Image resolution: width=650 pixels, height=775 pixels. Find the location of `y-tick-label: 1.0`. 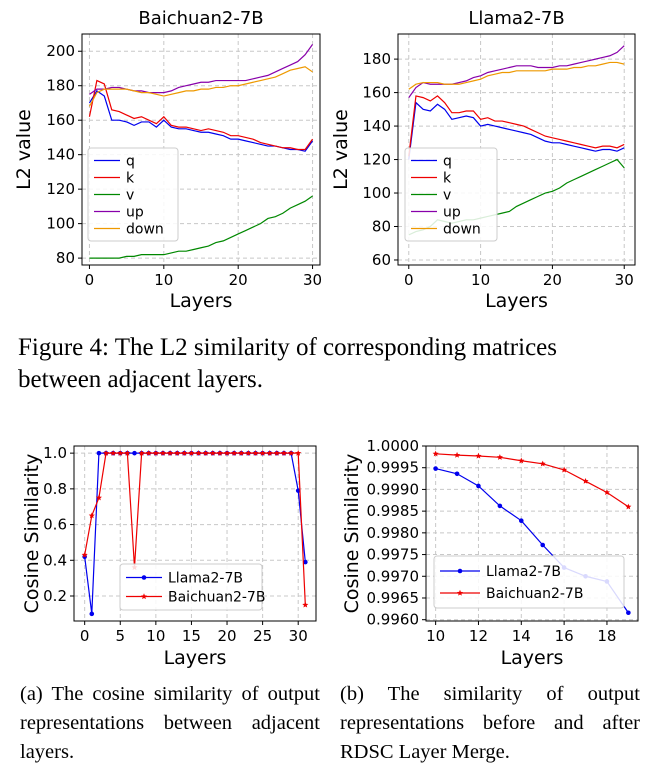

y-tick-label: 1.0 is located at coordinates (55, 453).